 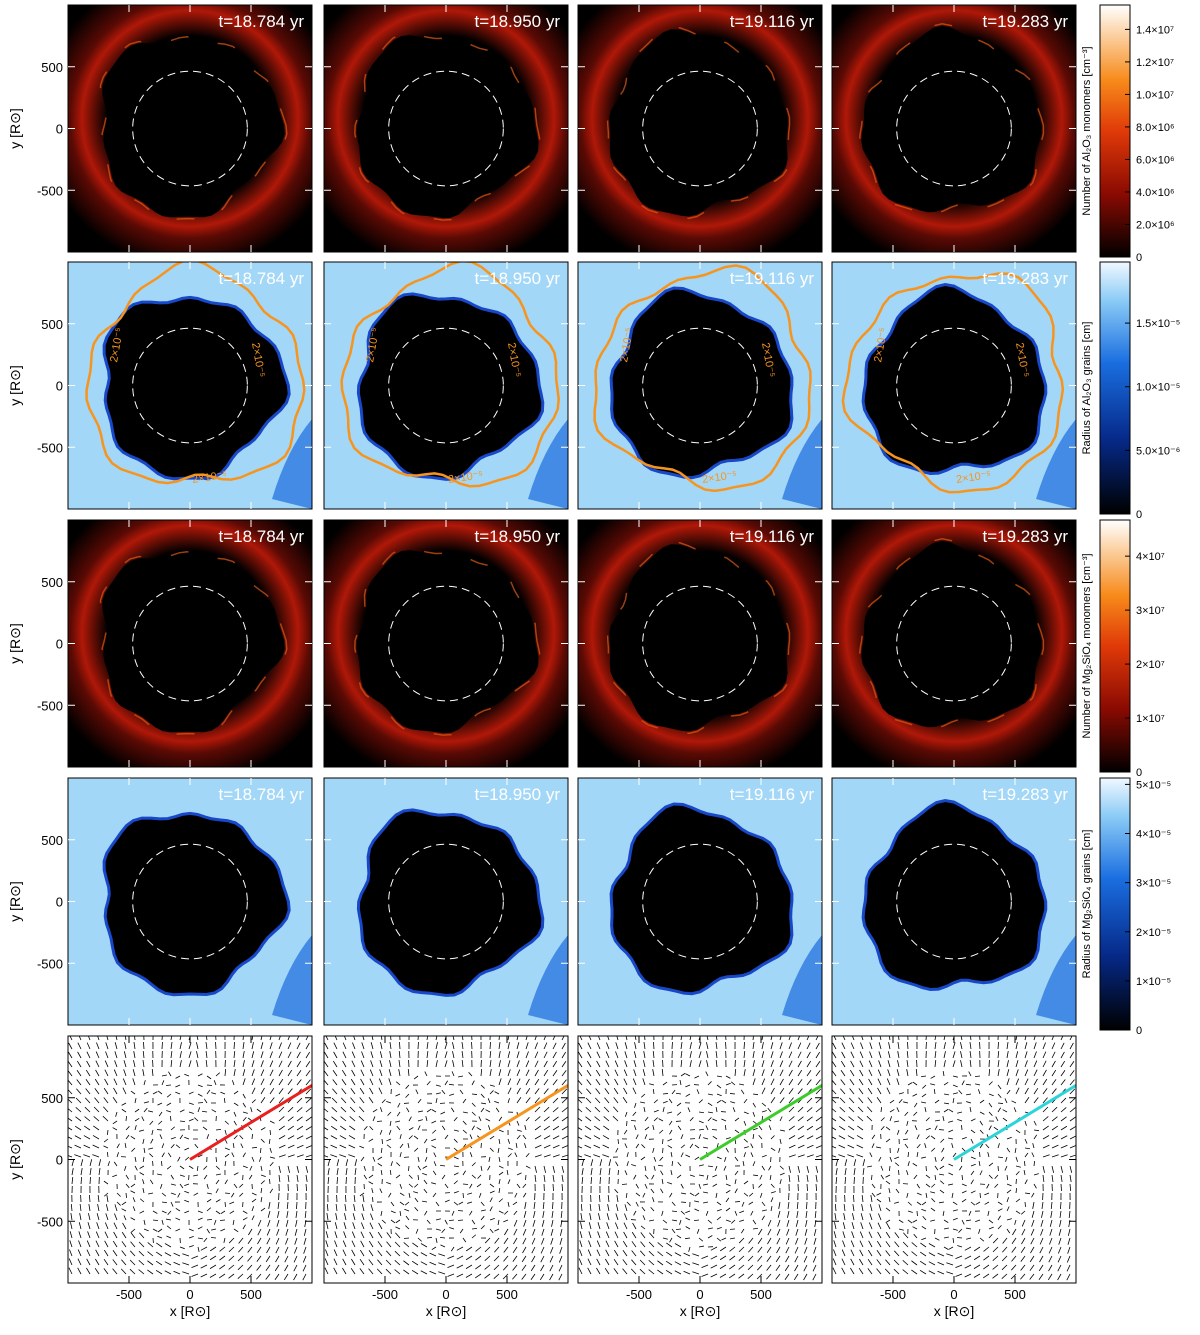 I want to click on bright-rim, so click(x=951, y=634).